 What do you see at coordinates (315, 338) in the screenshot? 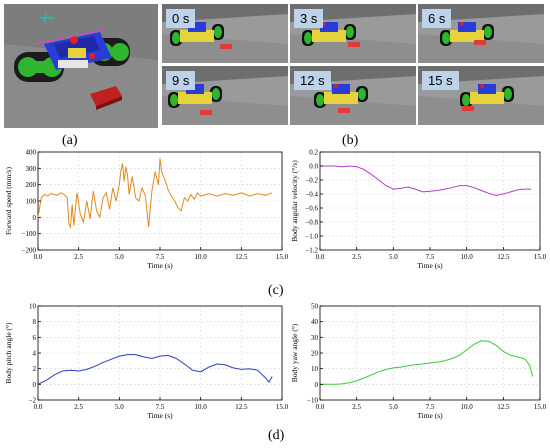
I see `y-tick-label: 30` at bounding box center [315, 338].